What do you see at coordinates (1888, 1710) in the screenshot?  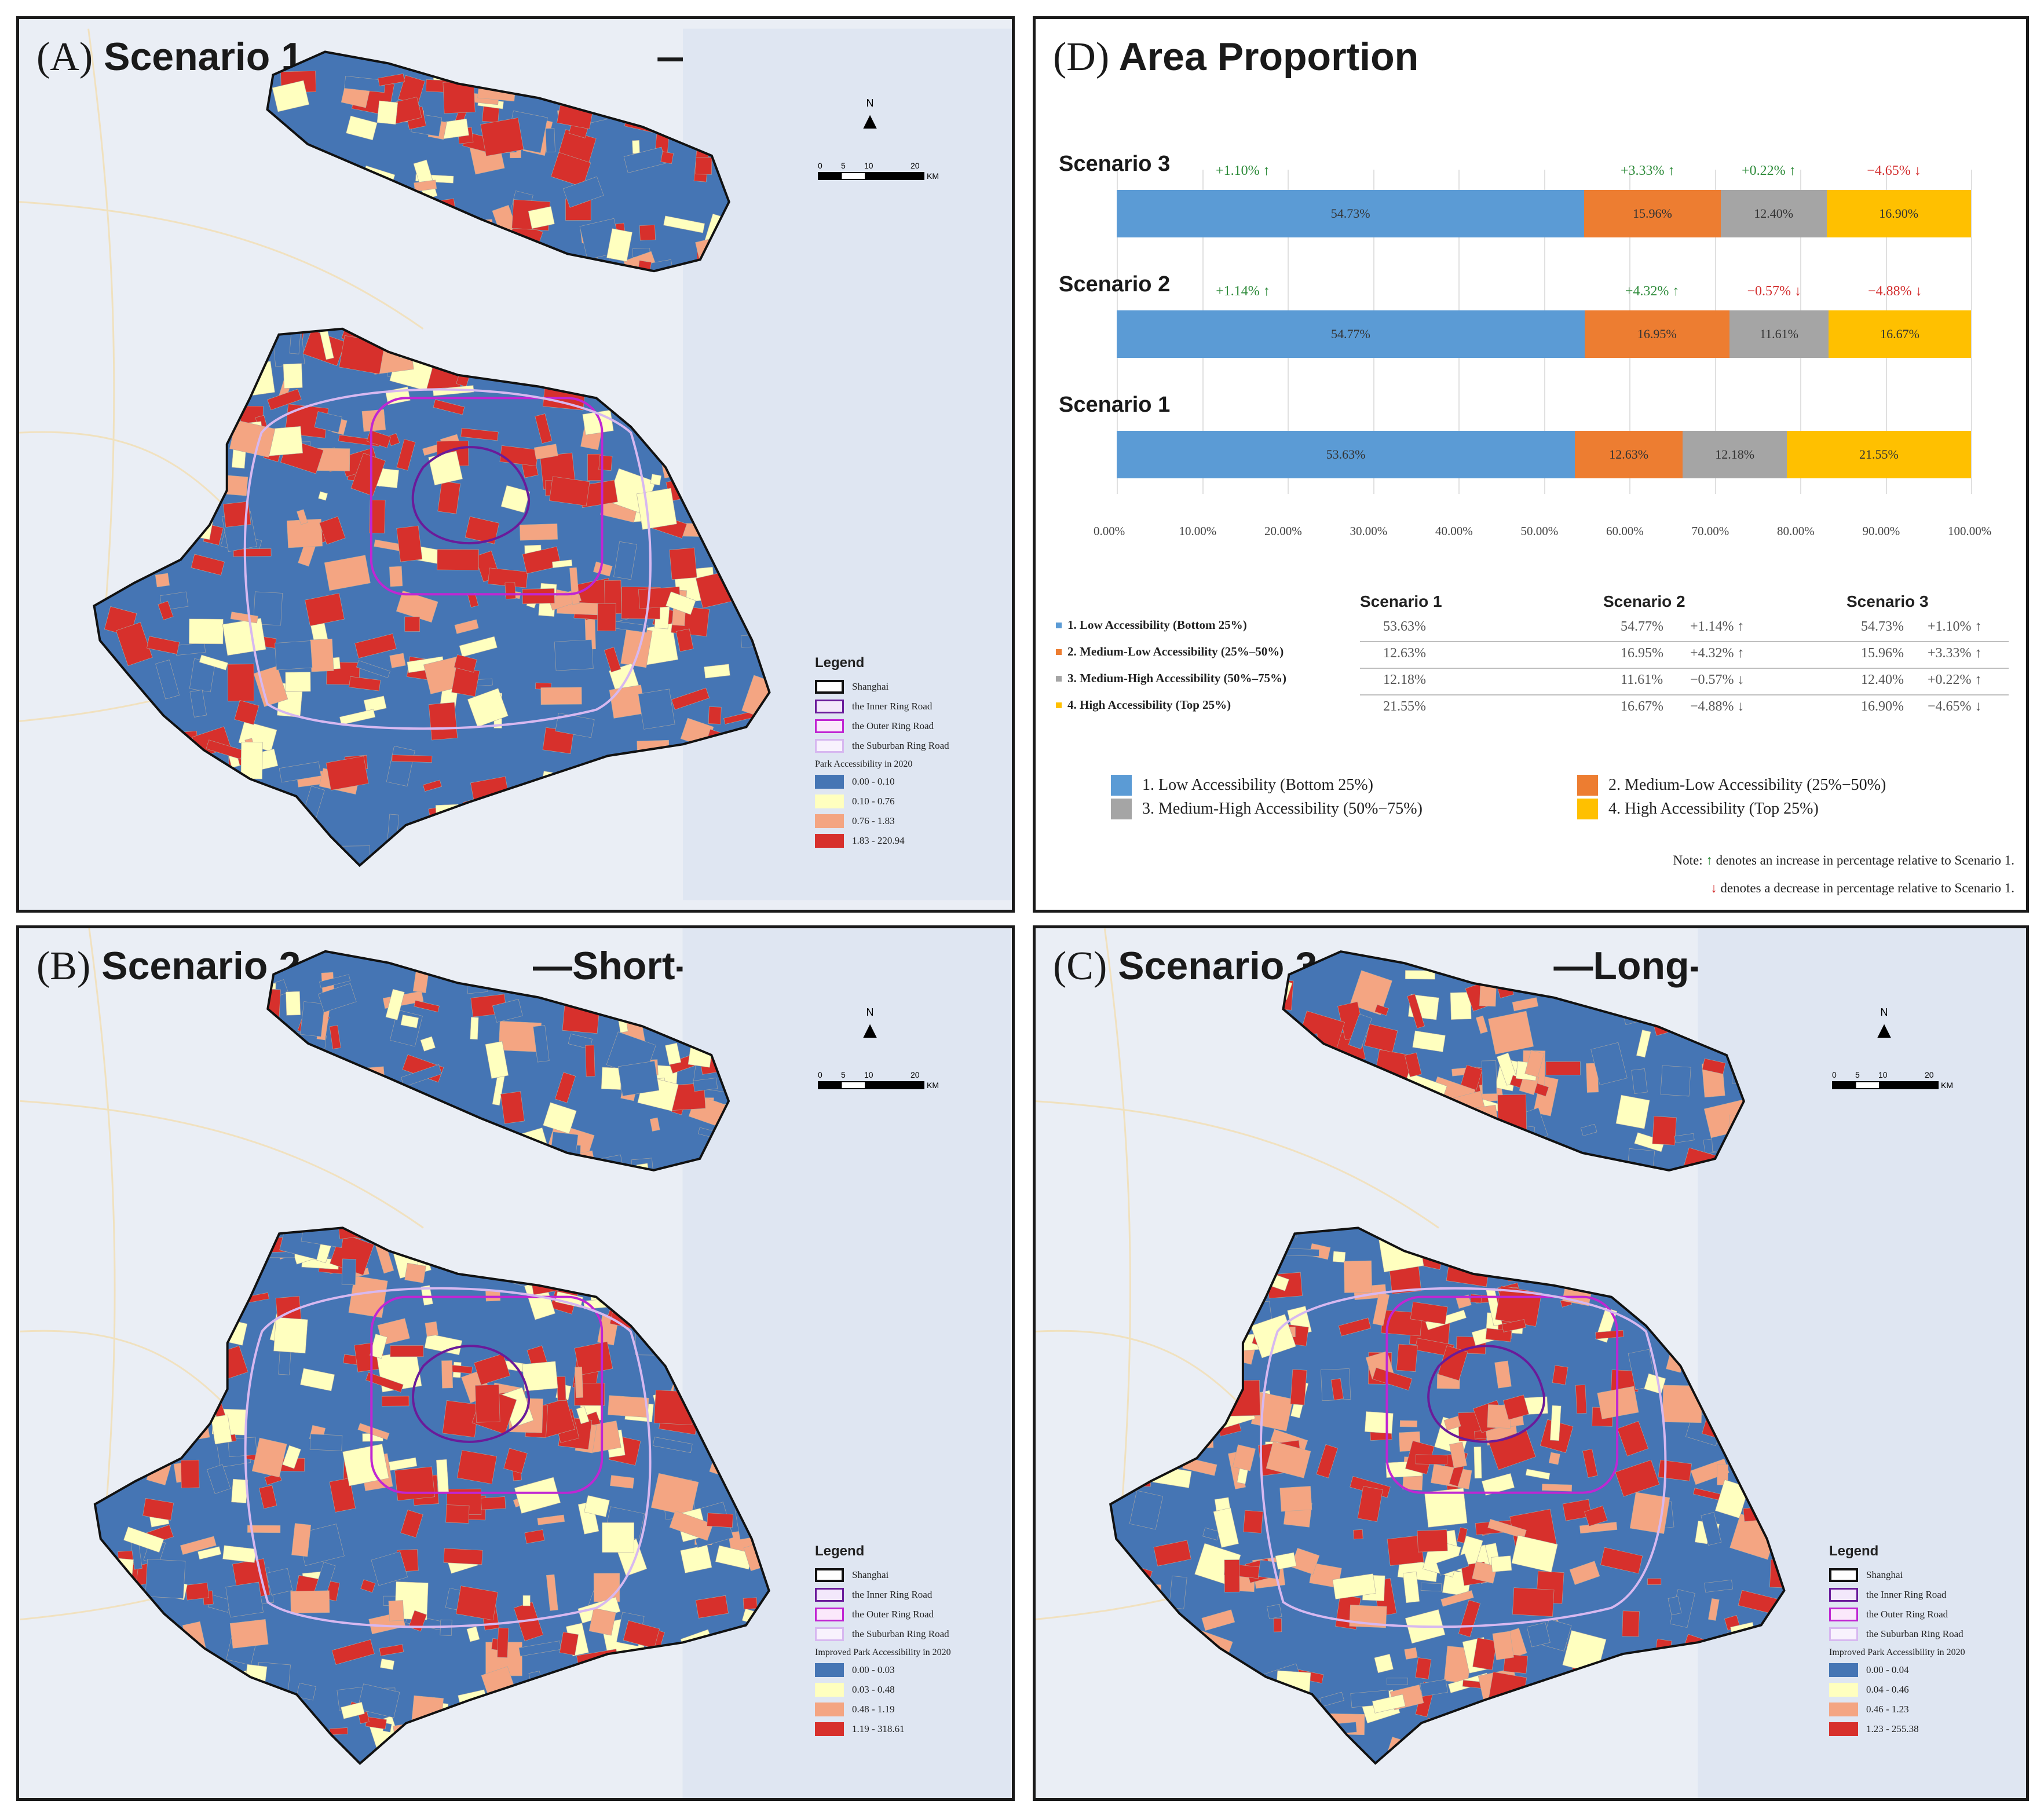 I see `legend-class-label: 0.46 - 1.23` at bounding box center [1888, 1710].